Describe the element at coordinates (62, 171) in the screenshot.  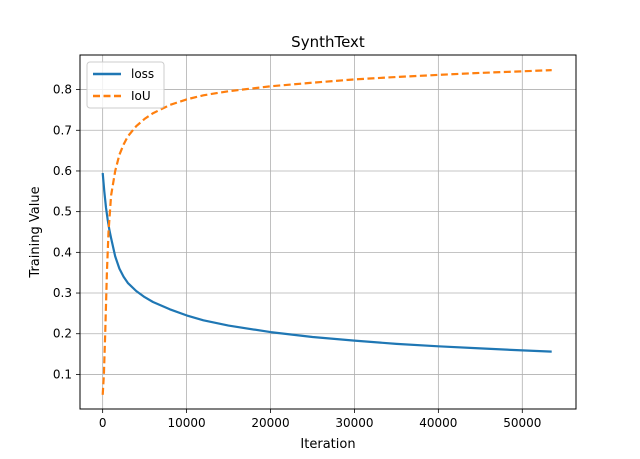
I see `y-tick-label: 0.6` at that location.